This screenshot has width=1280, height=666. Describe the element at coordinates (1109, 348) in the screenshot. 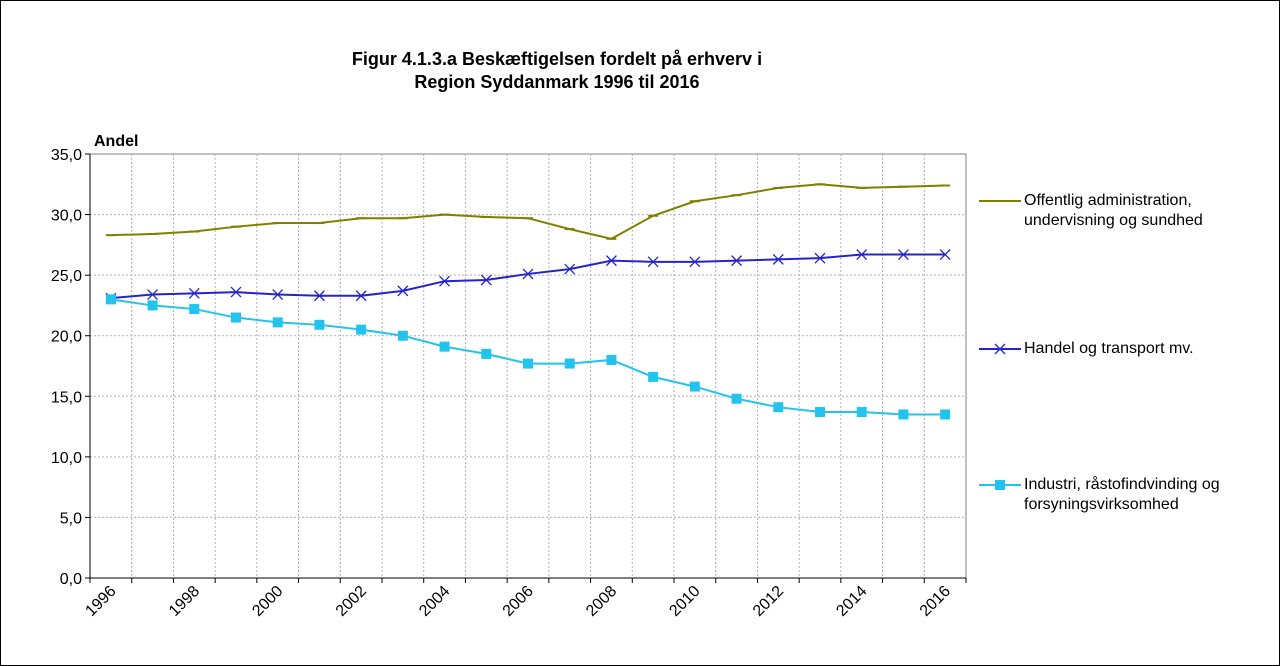

I see `legend-label: Handel og transport mv.` at that location.